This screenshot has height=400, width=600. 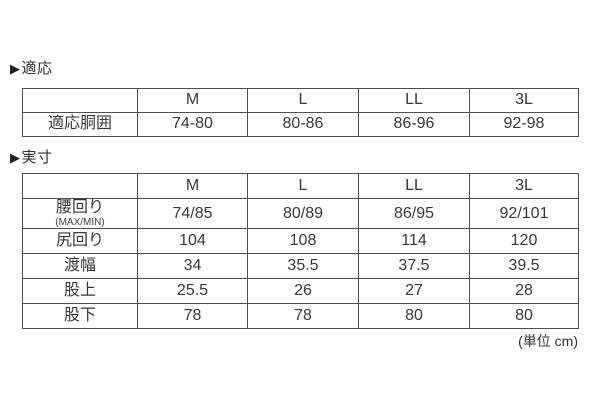 What do you see at coordinates (548, 341) in the screenshot?
I see `unit-note: (単位 cm)` at bounding box center [548, 341].